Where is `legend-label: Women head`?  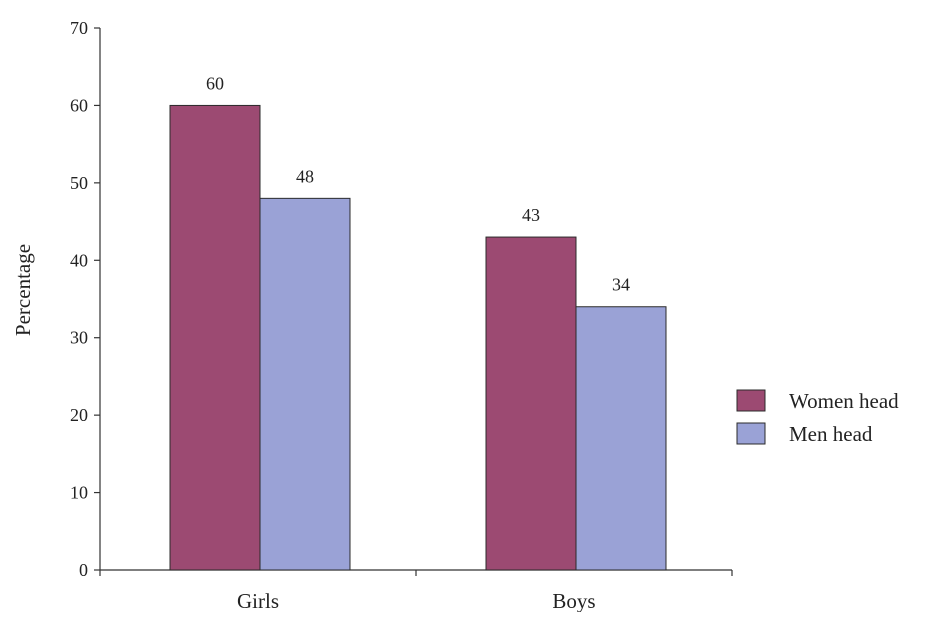
legend-label: Women head is located at coordinates (844, 401).